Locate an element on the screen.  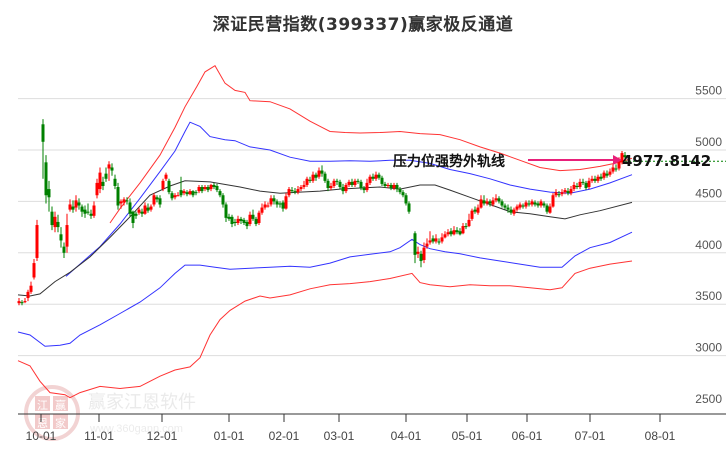
svg-text: 赢 is located at coordinates (60, 405).